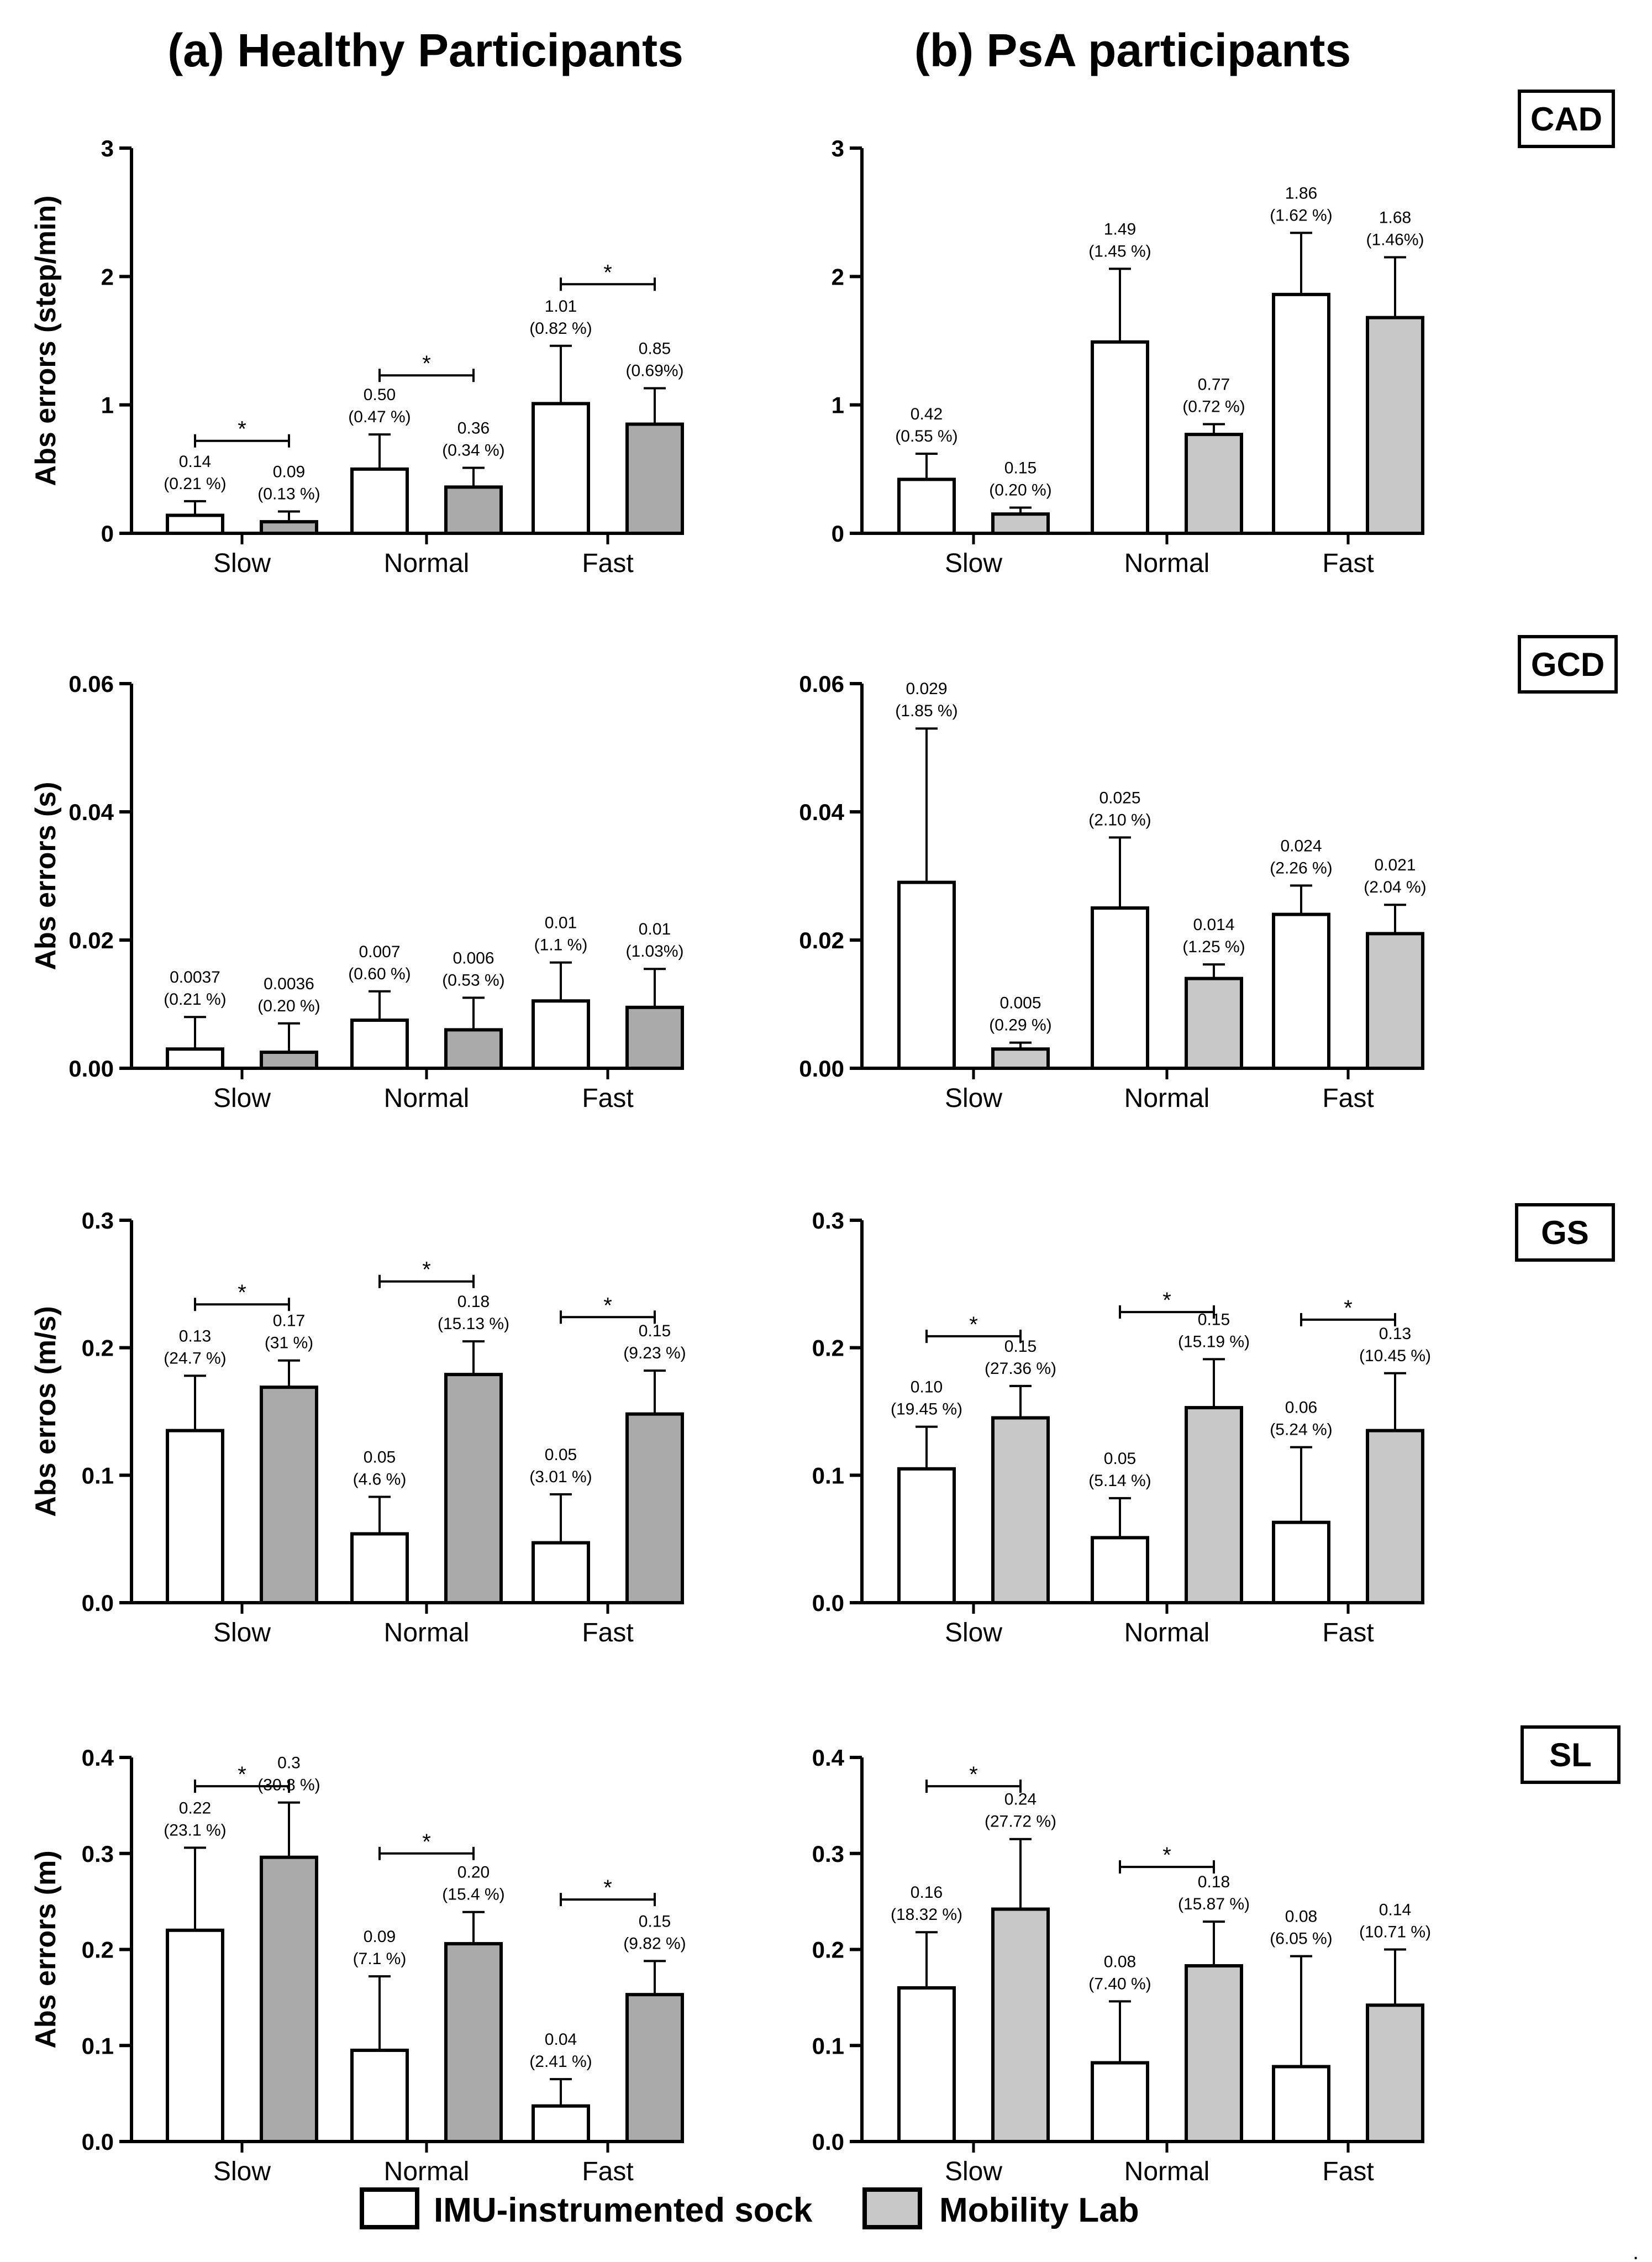 This screenshot has height=2262, width=1652. What do you see at coordinates (1119, 251) in the screenshot?
I see `data-label-percent: (1.45 %)` at bounding box center [1119, 251].